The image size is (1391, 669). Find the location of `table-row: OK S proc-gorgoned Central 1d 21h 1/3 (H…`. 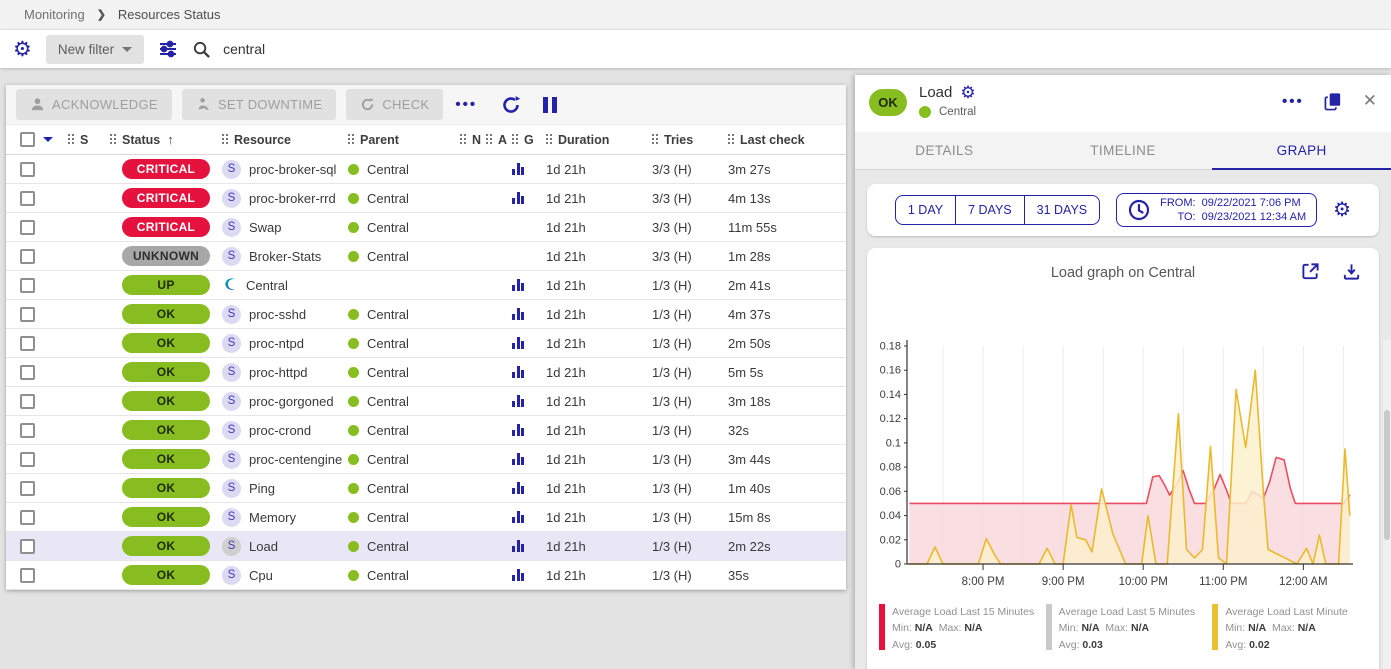

table-row: OK S proc-gorgoned Central 1d 21h 1/3 (H… is located at coordinates (426, 401).